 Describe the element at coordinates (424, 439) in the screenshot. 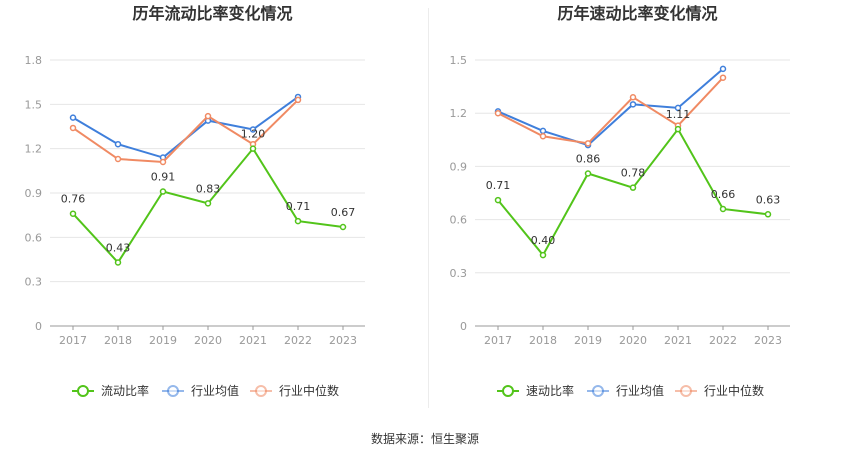

I see `data-source: 数据来源：恒生聚源` at that location.